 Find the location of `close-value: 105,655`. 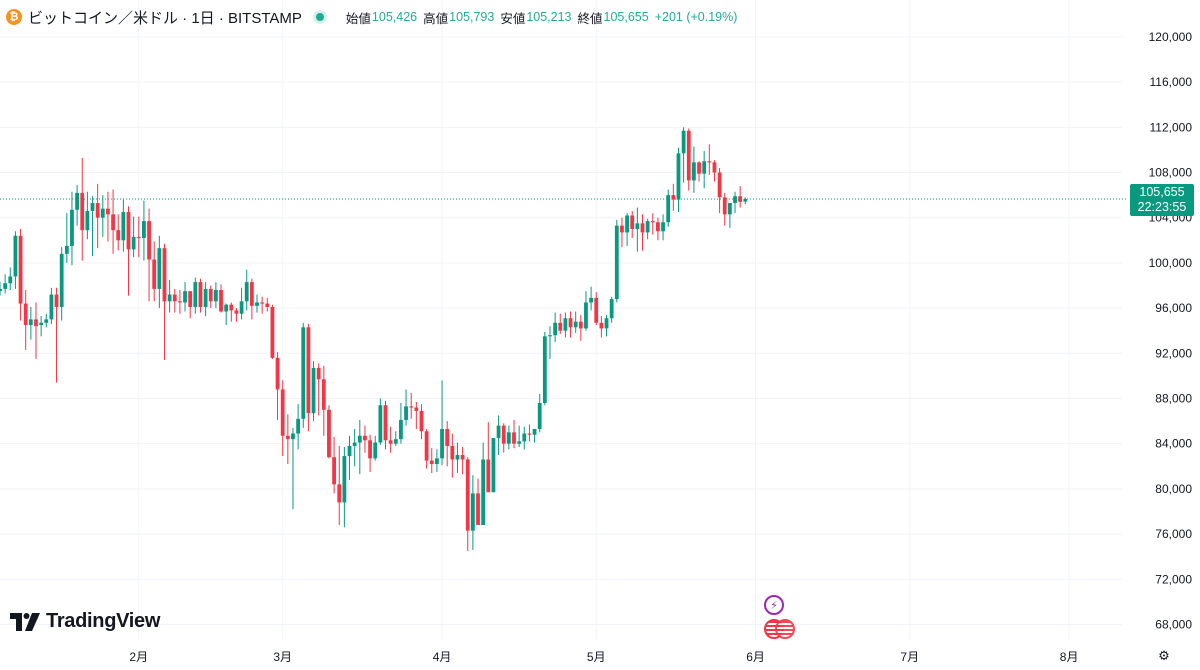

close-value: 105,655 is located at coordinates (626, 17).